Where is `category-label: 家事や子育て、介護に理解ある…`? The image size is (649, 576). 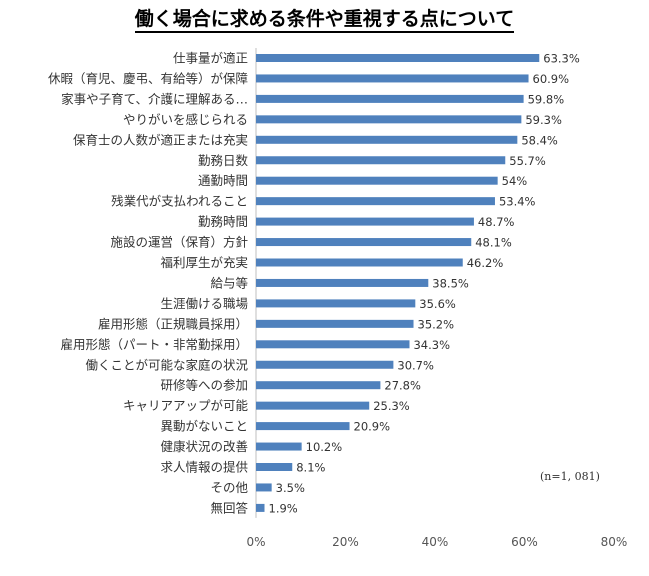
category-label: 家事や子育て、介護に理解ある… is located at coordinates (154, 98).